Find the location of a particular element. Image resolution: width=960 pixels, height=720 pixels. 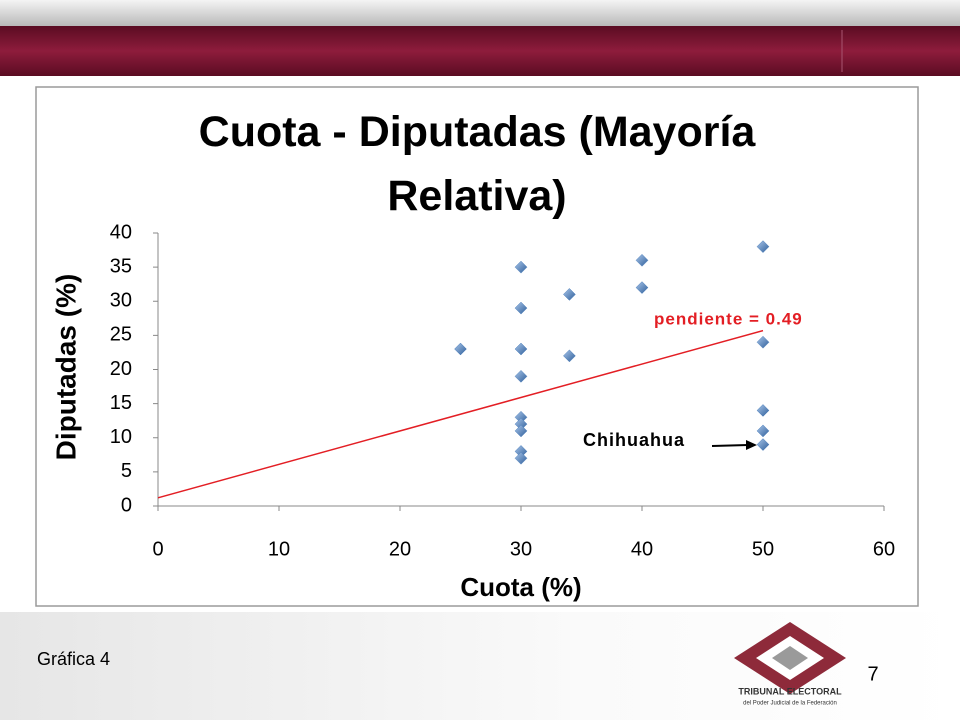

y-tick-label: 10 is located at coordinates (121, 437).